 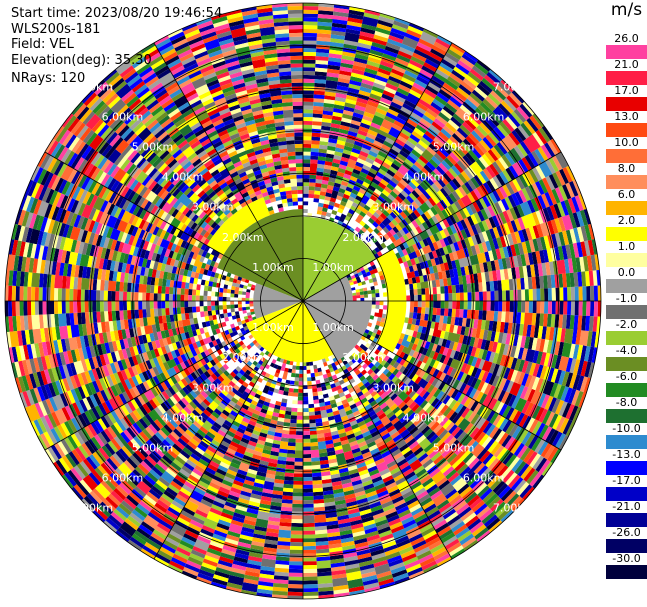 I want to click on nrays-text: NRays: 120, so click(x=48, y=78).